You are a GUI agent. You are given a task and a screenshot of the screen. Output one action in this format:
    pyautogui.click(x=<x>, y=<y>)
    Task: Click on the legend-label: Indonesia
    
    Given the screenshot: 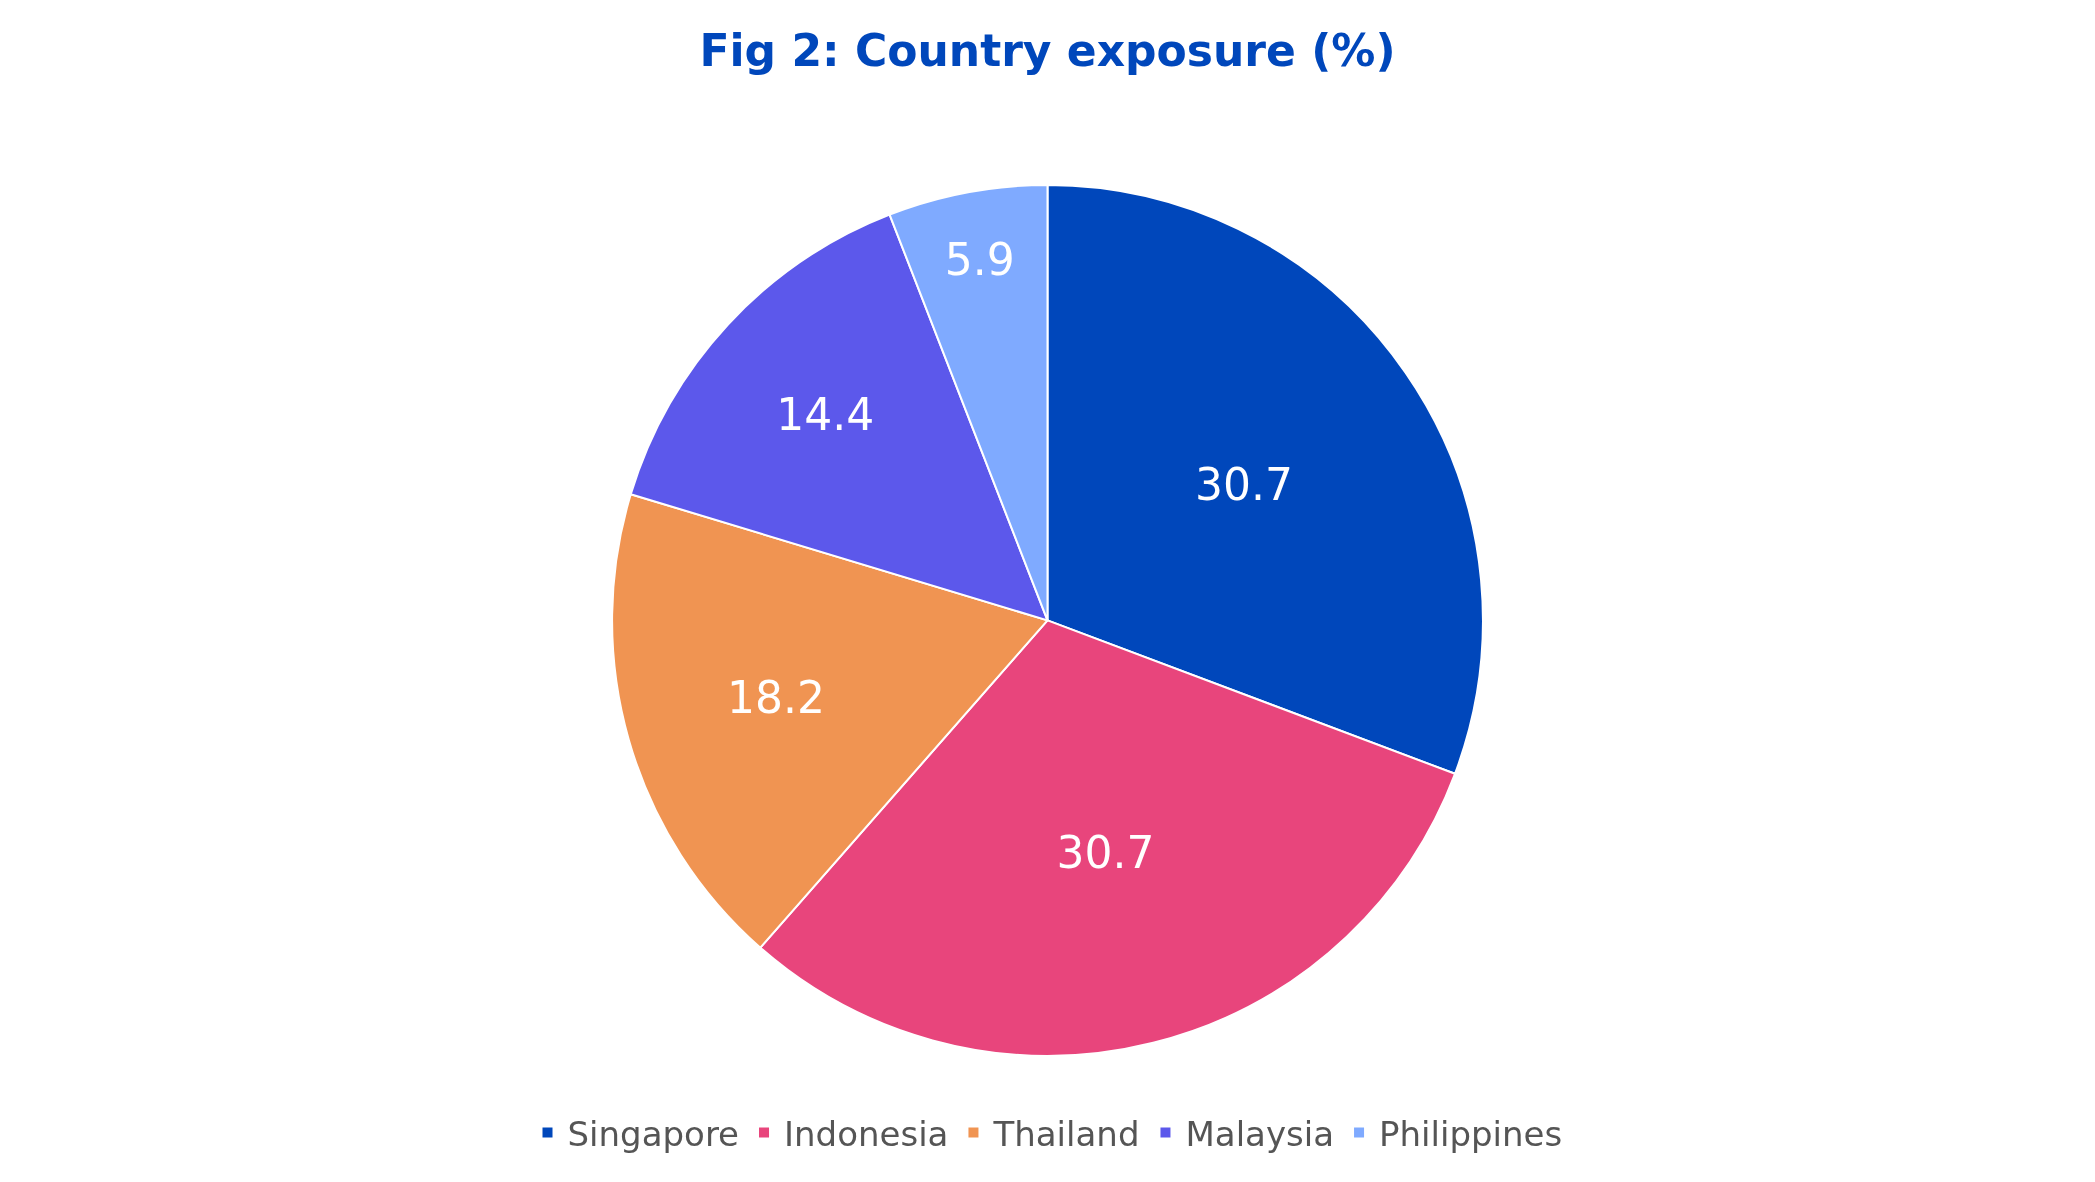 What is the action you would take?
    pyautogui.click(x=866, y=1133)
    